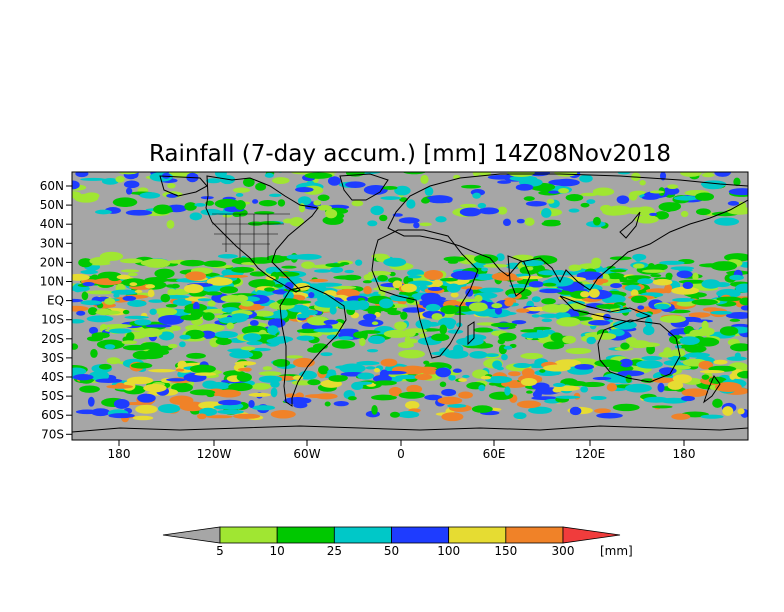 This screenshot has width=784, height=612. What do you see at coordinates (639, 351) in the screenshot?
I see `australia-outline` at bounding box center [639, 351].